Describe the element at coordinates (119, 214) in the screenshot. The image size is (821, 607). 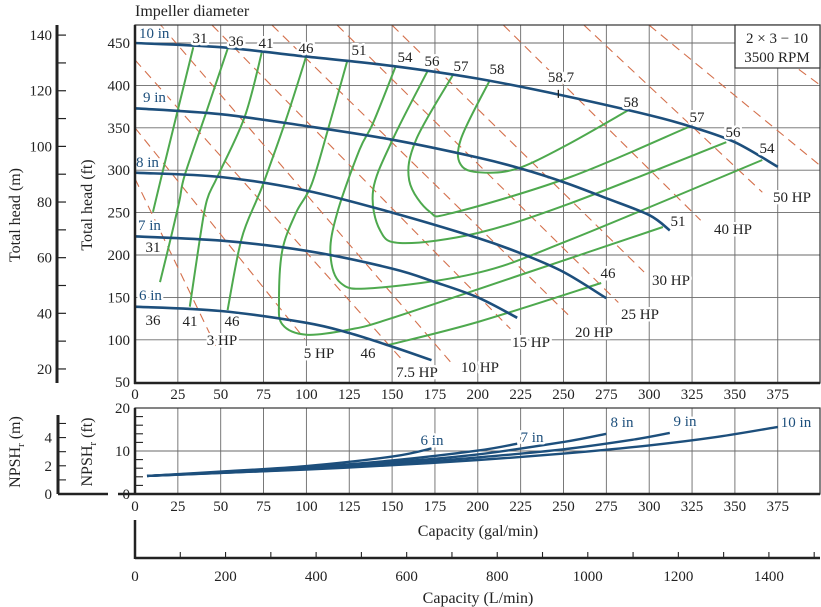
I see `y-tick-label-ft: 250` at that location.